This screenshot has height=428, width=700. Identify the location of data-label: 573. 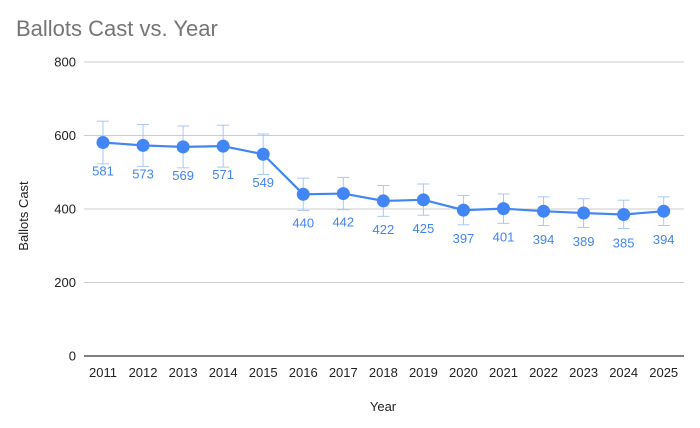
(143, 173).